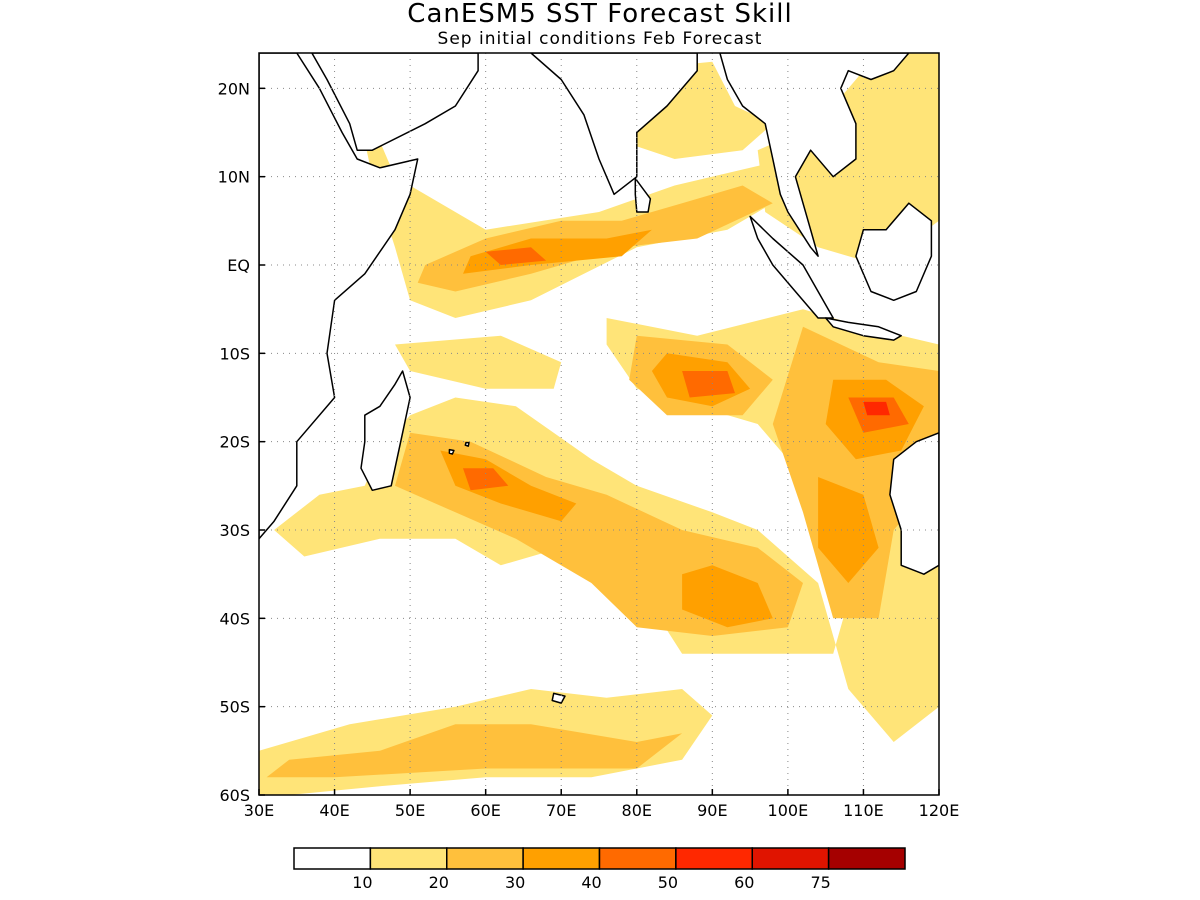 The image size is (1200, 900). I want to click on lon-tick-label: 70E, so click(561, 810).